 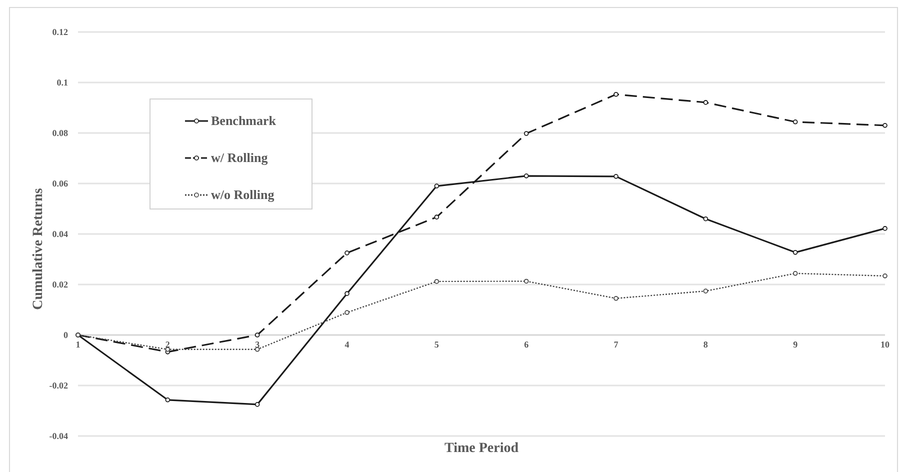 What do you see at coordinates (60, 31) in the screenshot?
I see `y-tick-label: 0.12` at bounding box center [60, 31].